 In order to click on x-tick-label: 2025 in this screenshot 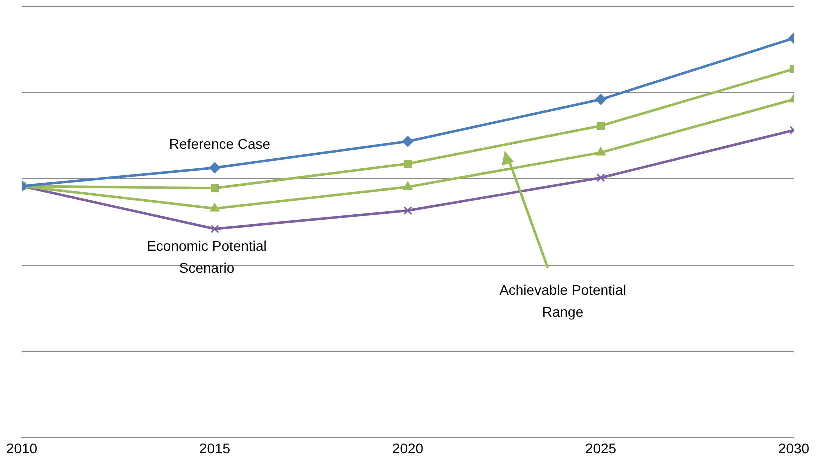, I will do `click(601, 448)`.